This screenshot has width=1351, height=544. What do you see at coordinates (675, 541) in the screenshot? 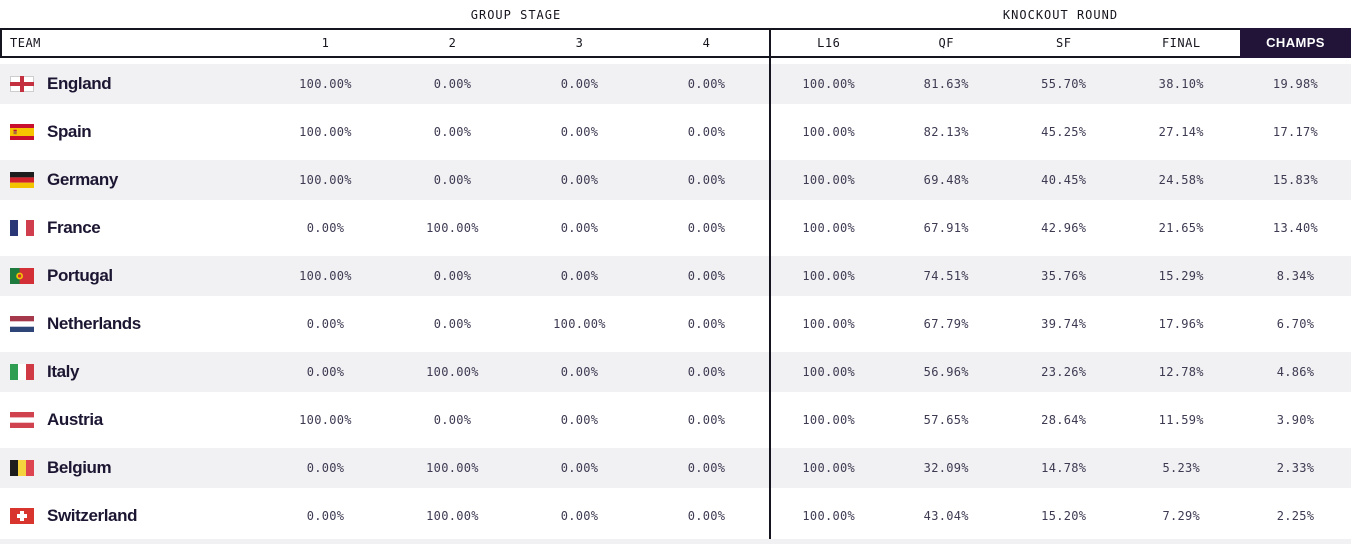
I see `next-row-sliver` at bounding box center [675, 541].